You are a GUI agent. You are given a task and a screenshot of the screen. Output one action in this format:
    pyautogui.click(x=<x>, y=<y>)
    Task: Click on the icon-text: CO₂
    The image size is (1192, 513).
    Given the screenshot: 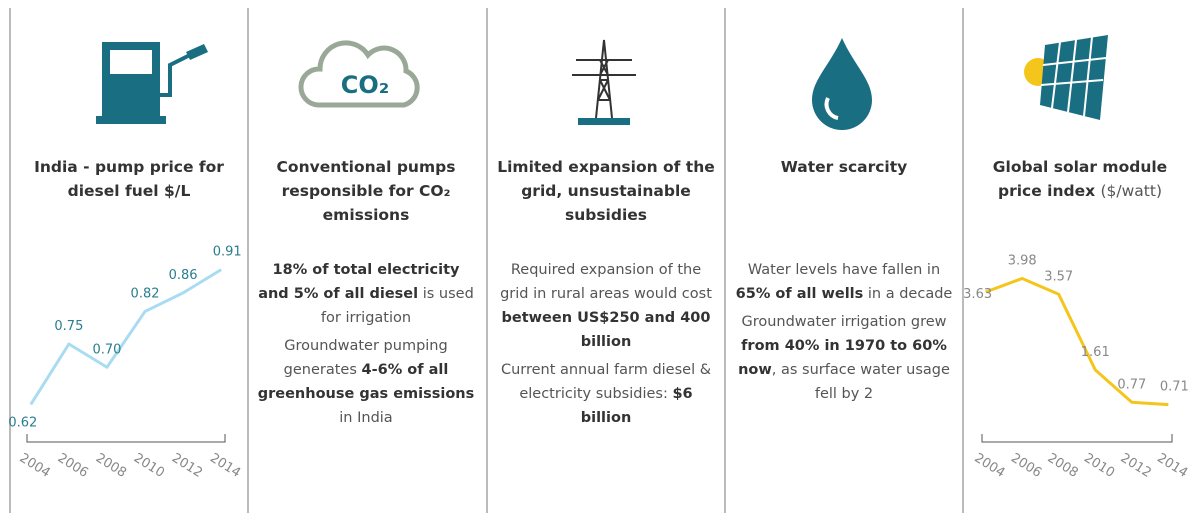 What is the action you would take?
    pyautogui.click(x=365, y=85)
    